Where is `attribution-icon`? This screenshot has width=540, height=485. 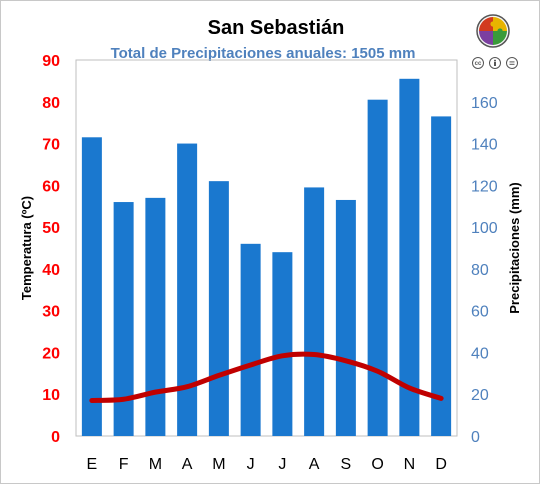
attribution-icon is located at coordinates (495, 63).